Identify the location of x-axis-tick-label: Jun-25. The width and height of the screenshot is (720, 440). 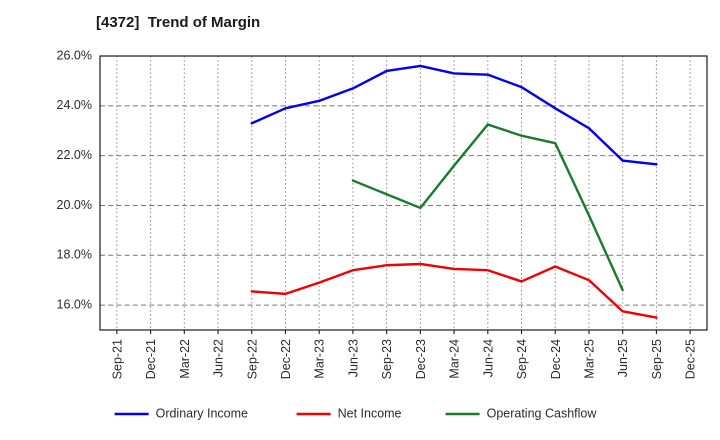
(623, 358).